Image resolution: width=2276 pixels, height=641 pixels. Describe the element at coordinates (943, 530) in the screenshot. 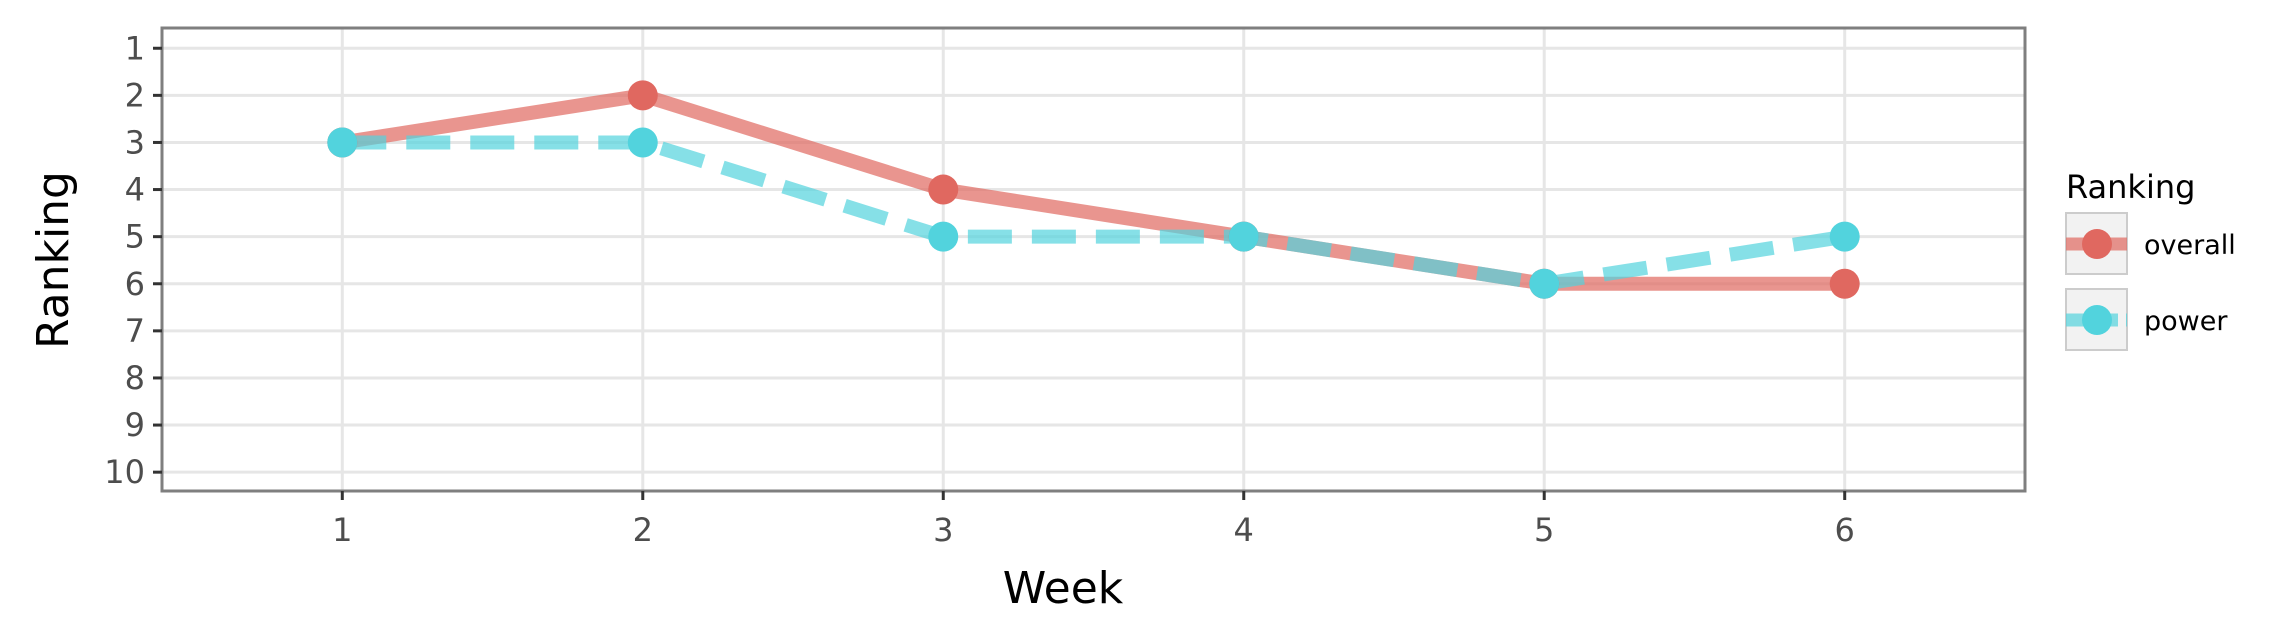

I see `x-tick-label: 3` at that location.